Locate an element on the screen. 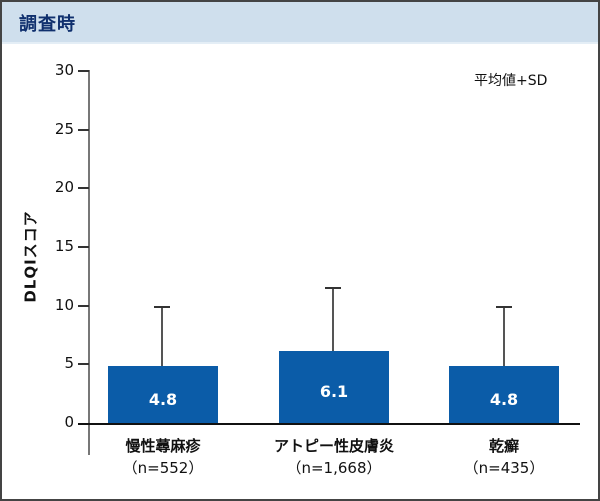 The image size is (600, 501). category-n: （n=552） is located at coordinates (163, 468).